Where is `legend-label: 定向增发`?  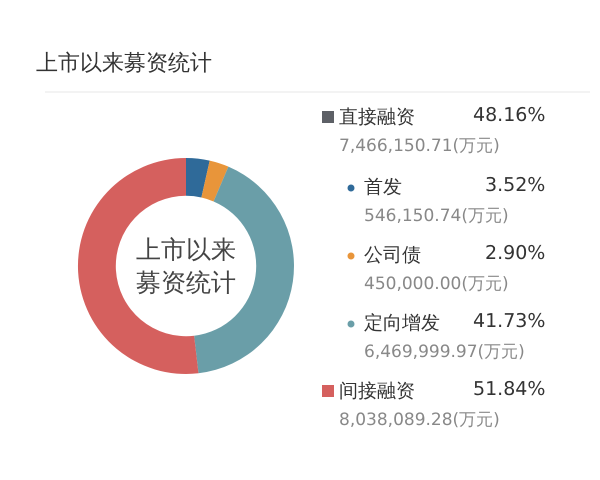
legend-label: 定向增发 is located at coordinates (402, 323).